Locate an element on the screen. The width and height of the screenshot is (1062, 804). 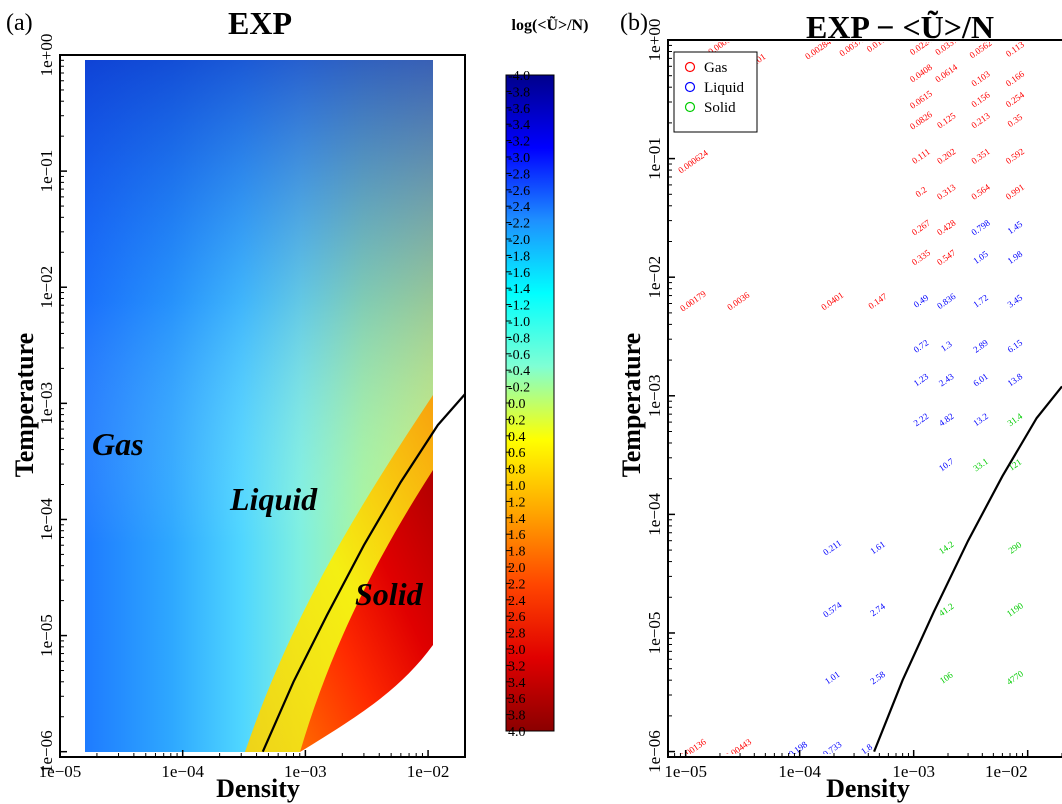
colorbar-tick-label: -3.8 is located at coordinates (519, 92).